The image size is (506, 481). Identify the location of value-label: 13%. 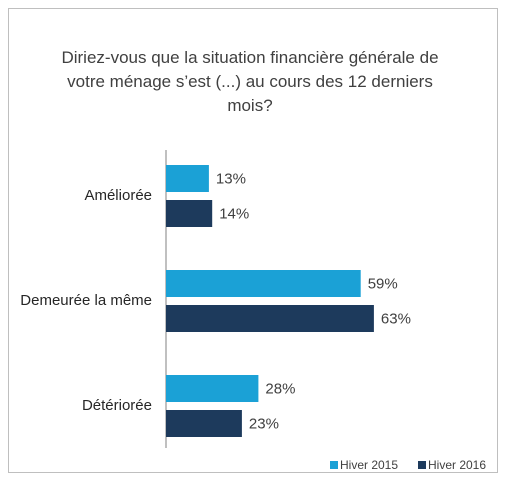
(231, 178).